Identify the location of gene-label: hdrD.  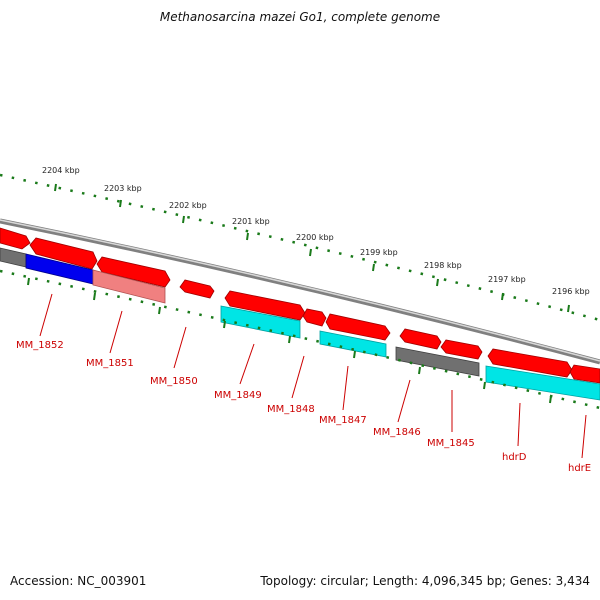
(514, 457).